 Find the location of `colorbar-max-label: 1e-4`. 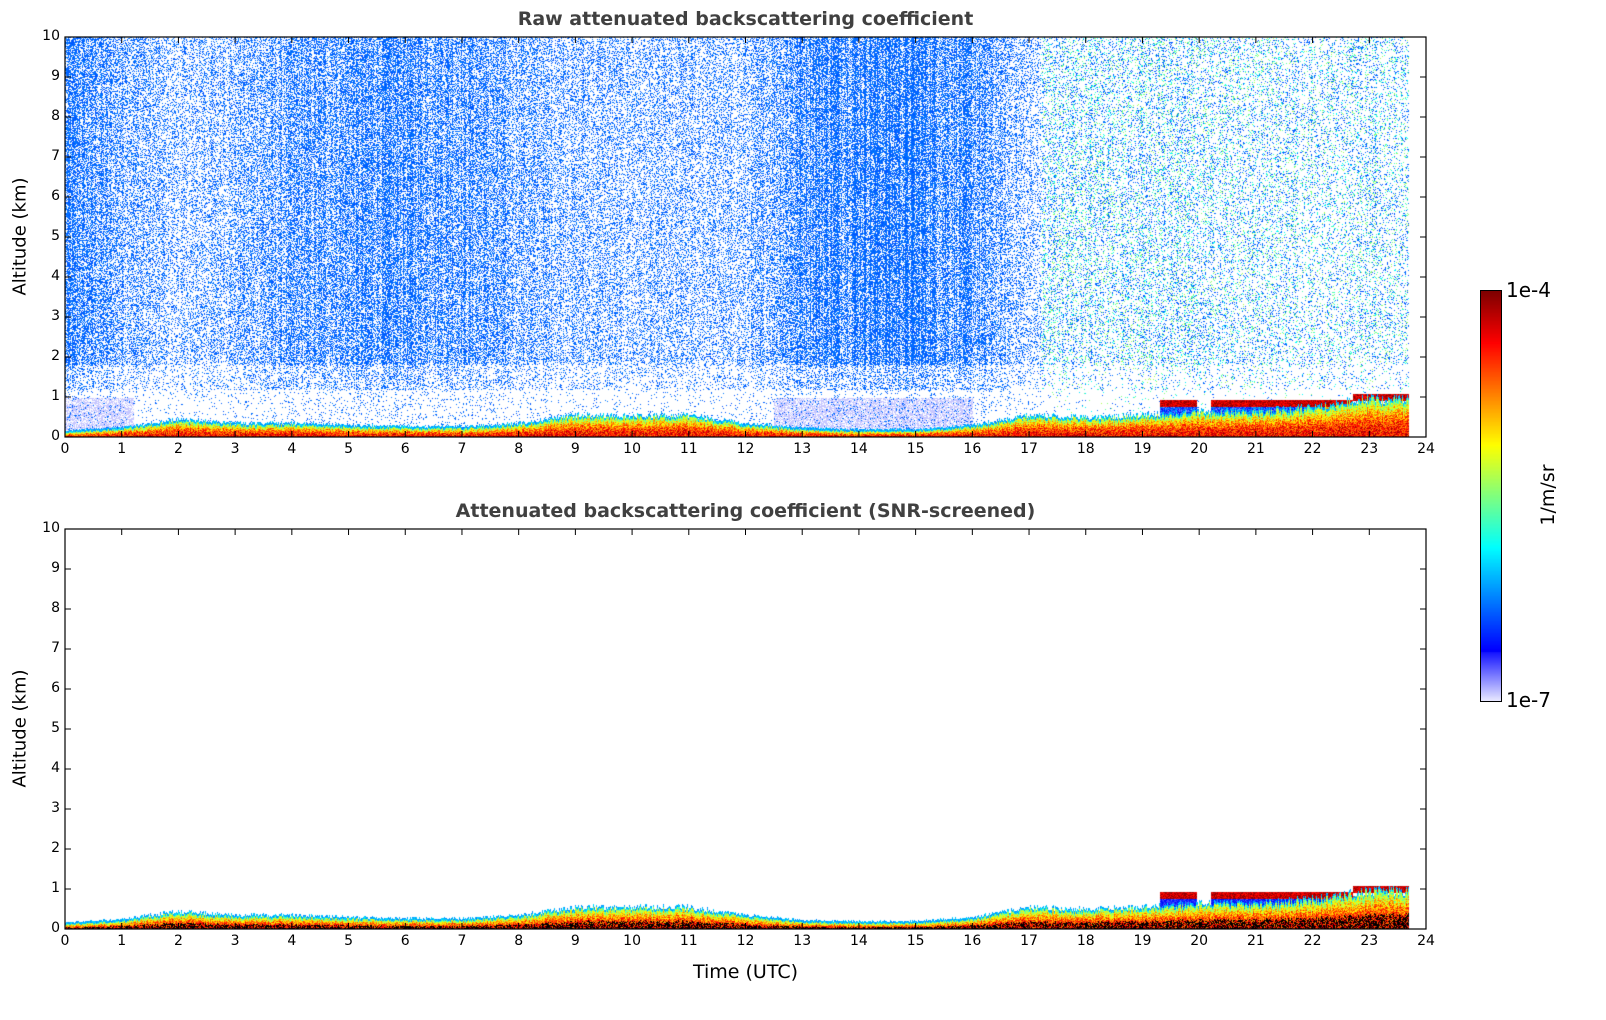

colorbar-max-label: 1e-4 is located at coordinates (1528, 290).